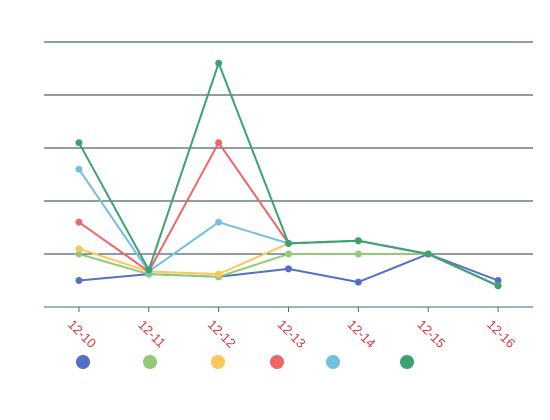 This screenshot has width=550, height=420. Describe the element at coordinates (245, 362) in the screenshot. I see `legend` at that location.